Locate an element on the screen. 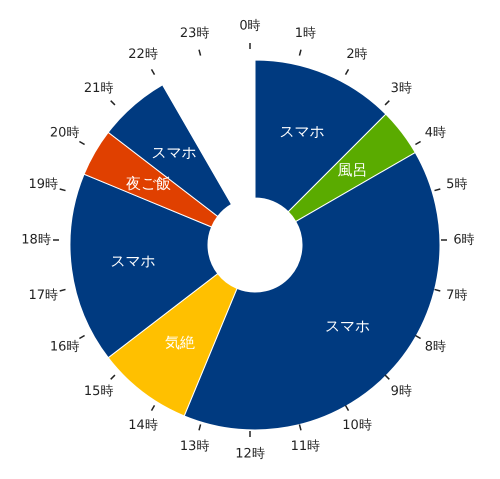 The width and height of the screenshot is (500, 479). text: 18時 is located at coordinates (36, 240).